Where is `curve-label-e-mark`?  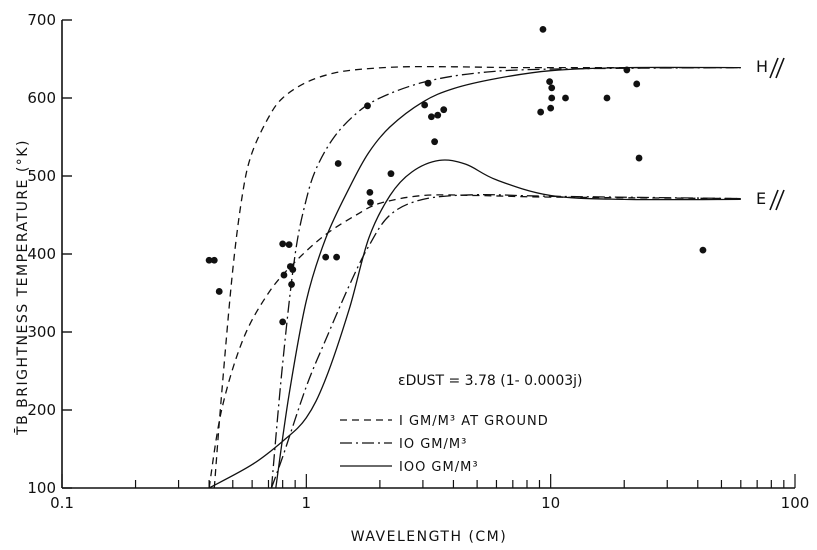 curve-label-e-mark is located at coordinates (777, 200).